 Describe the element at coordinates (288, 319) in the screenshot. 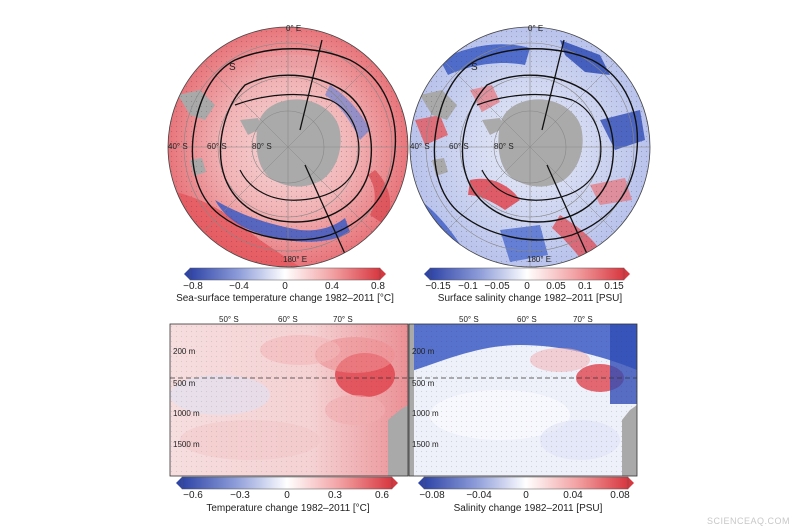

I see `temp-lat-label-60: 60° S` at that location.